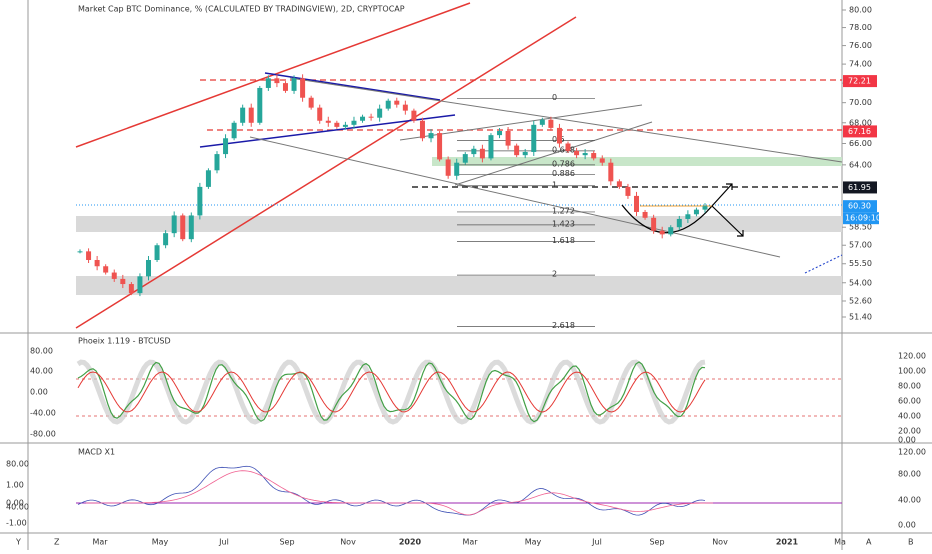 The width and height of the screenshot is (932, 554). I want to click on x-tick-label: 2021, so click(787, 542).